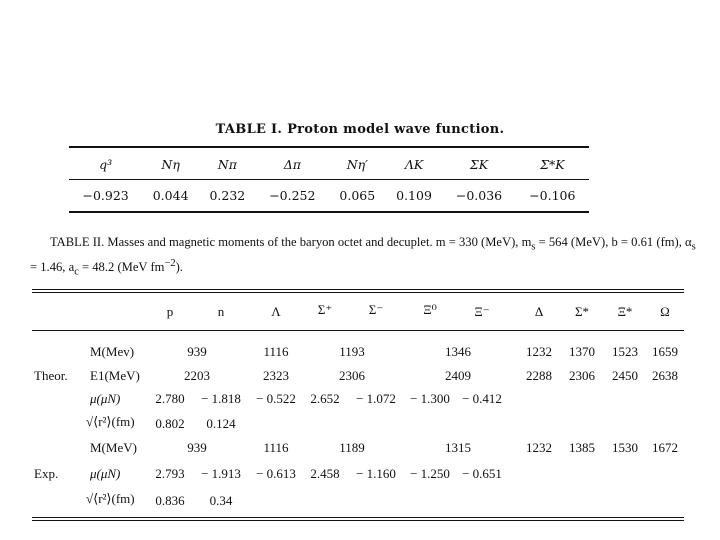 This screenshot has height=540, width=720. What do you see at coordinates (113, 447) in the screenshot?
I see `row-label: M(MeV)` at bounding box center [113, 447].